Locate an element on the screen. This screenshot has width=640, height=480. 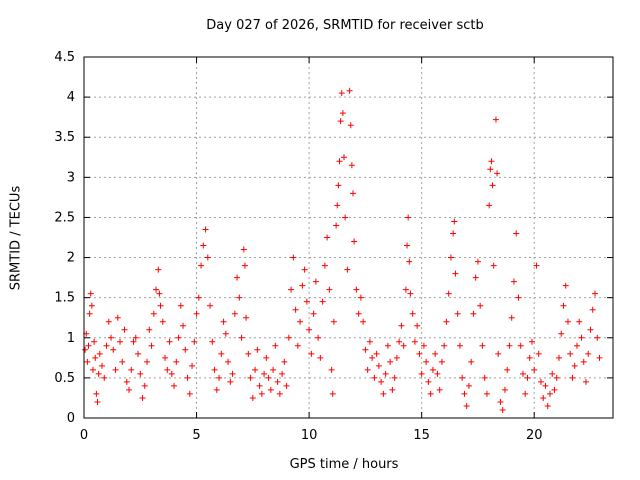
x-axis-label: GPS time / hours is located at coordinates (344, 464).